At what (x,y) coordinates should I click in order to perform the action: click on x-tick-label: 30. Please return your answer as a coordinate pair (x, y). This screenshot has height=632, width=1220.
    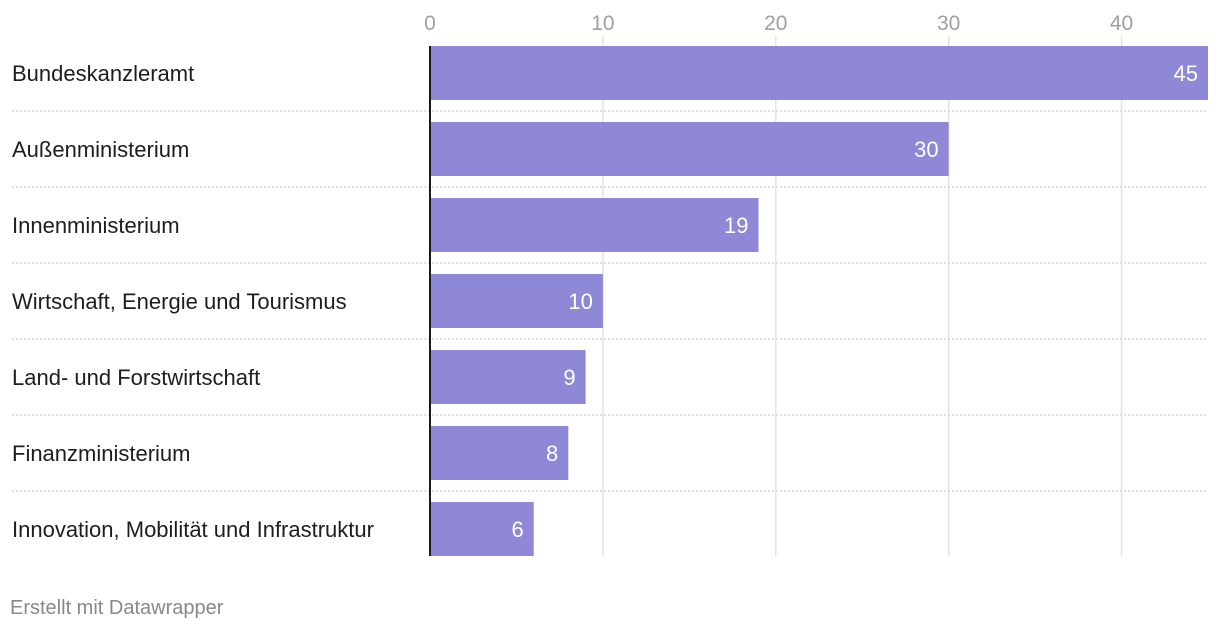
    Looking at the image, I should click on (948, 23).